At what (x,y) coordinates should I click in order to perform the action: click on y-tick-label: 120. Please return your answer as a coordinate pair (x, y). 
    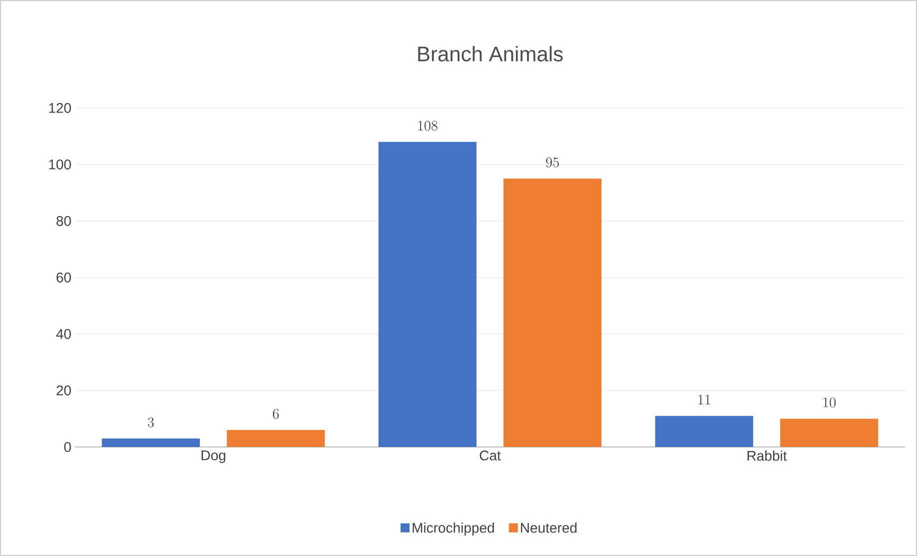
    Looking at the image, I should click on (60, 108).